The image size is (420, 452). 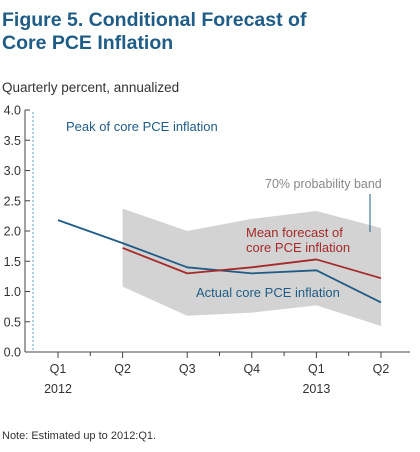 I want to click on x-tick-label: Q4, so click(x=251, y=369).